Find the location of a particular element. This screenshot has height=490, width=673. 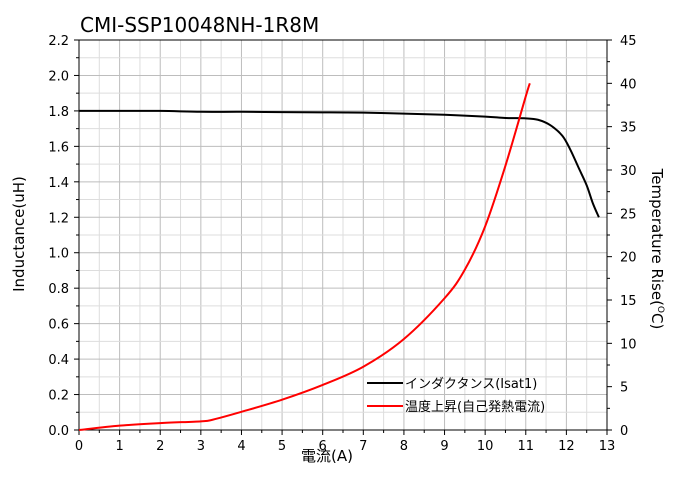

y-axis-right-title-degree: O is located at coordinates (660, 309).